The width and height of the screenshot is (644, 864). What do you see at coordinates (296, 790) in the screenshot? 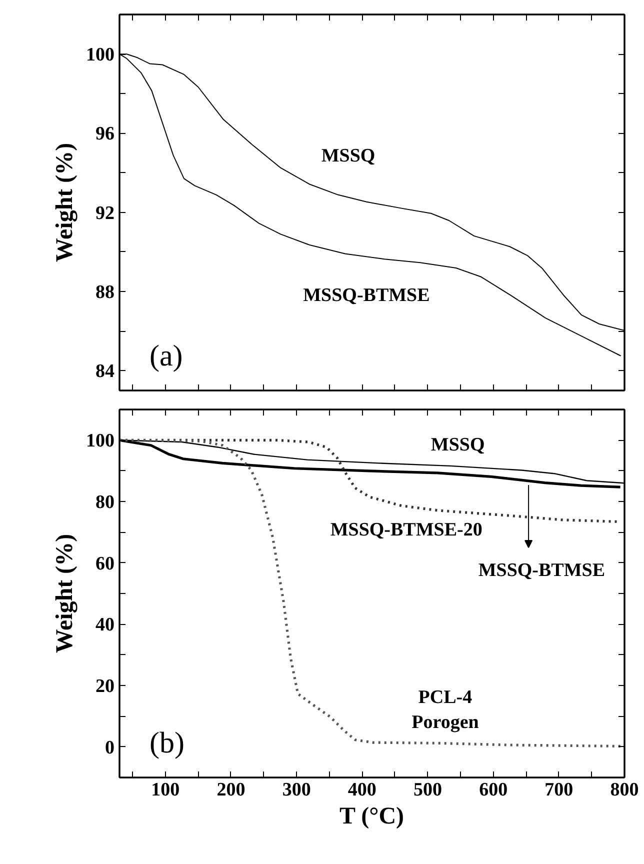
I see `x-tick-label: 300` at bounding box center [296, 790].